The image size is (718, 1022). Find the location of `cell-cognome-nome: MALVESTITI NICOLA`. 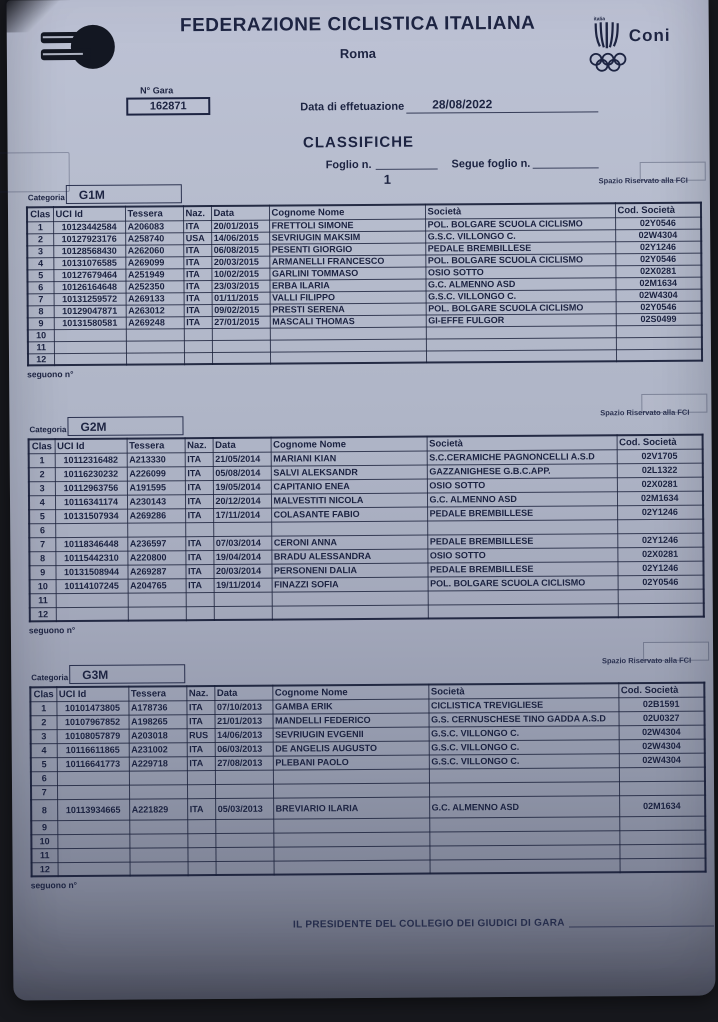

cell-cognome-nome: MALVESTITI NICOLA is located at coordinates (349, 500).